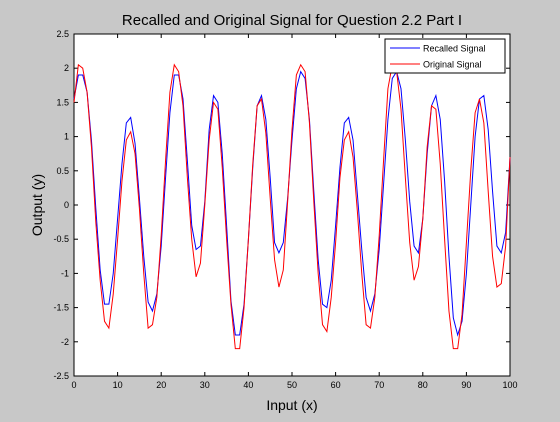  What do you see at coordinates (509, 385) in the screenshot?
I see `x-tick-label: 100` at bounding box center [509, 385].